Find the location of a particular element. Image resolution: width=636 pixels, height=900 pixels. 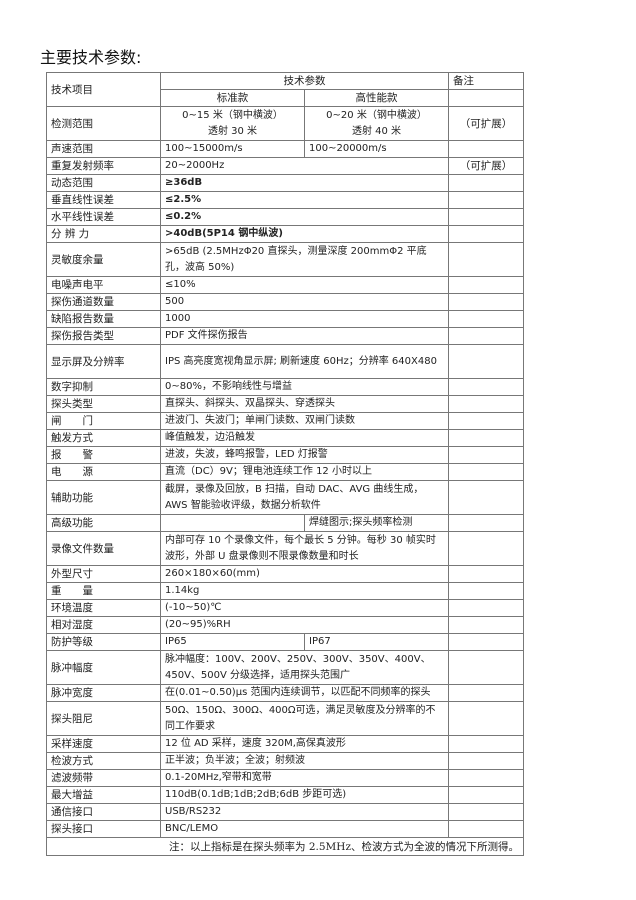

row-value: 在(0.01~0.50)μs 范围内连续调节，以匹配不同频率的探头 is located at coordinates (304, 693).